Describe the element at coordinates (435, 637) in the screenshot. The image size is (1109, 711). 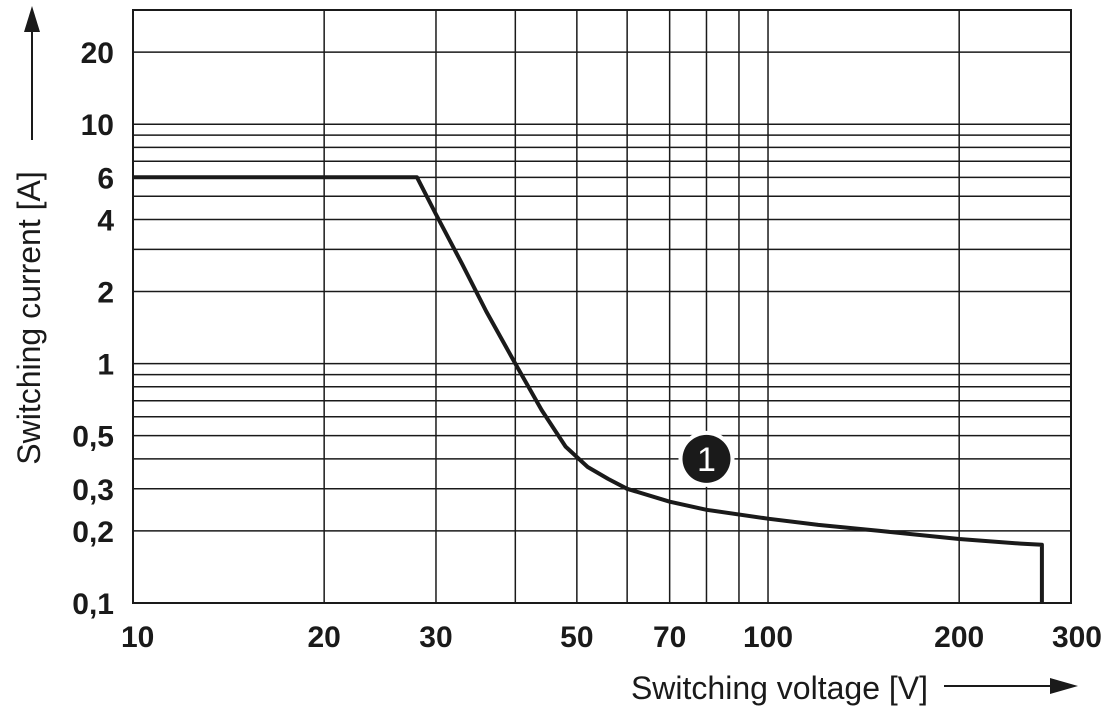
I see `x-tick-label: 30` at that location.